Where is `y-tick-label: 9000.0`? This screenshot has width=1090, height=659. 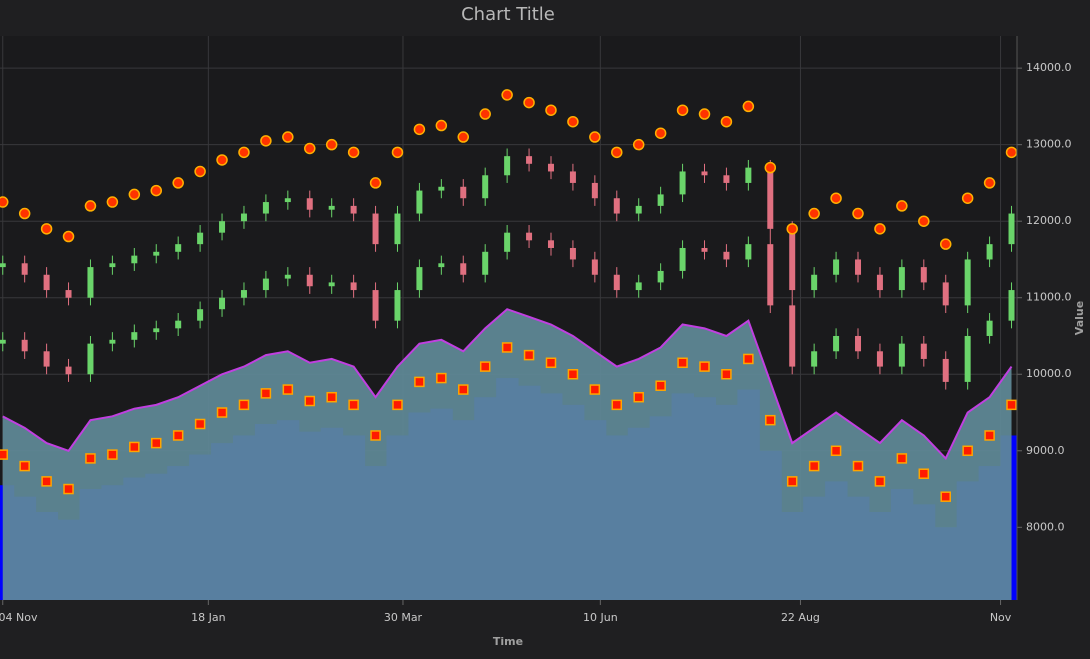 y-tick-label: 9000.0 is located at coordinates (1045, 450).